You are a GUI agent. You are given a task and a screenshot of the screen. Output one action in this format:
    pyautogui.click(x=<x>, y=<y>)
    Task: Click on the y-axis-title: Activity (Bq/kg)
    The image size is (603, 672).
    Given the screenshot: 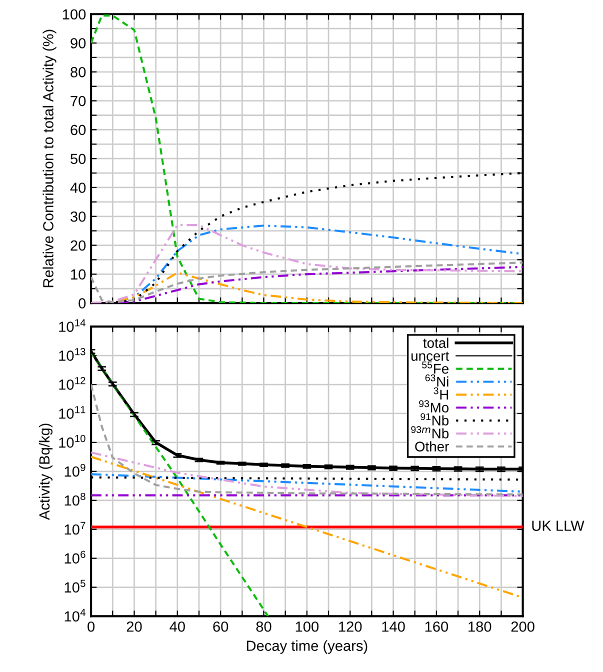 What is the action you would take?
    pyautogui.click(x=45, y=472)
    